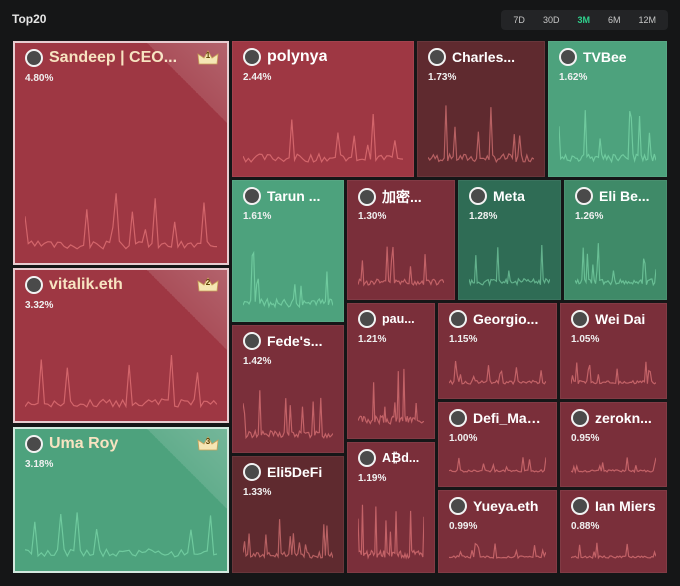  Describe the element at coordinates (647, 20) in the screenshot. I see `tab-12m: 12M` at that location.